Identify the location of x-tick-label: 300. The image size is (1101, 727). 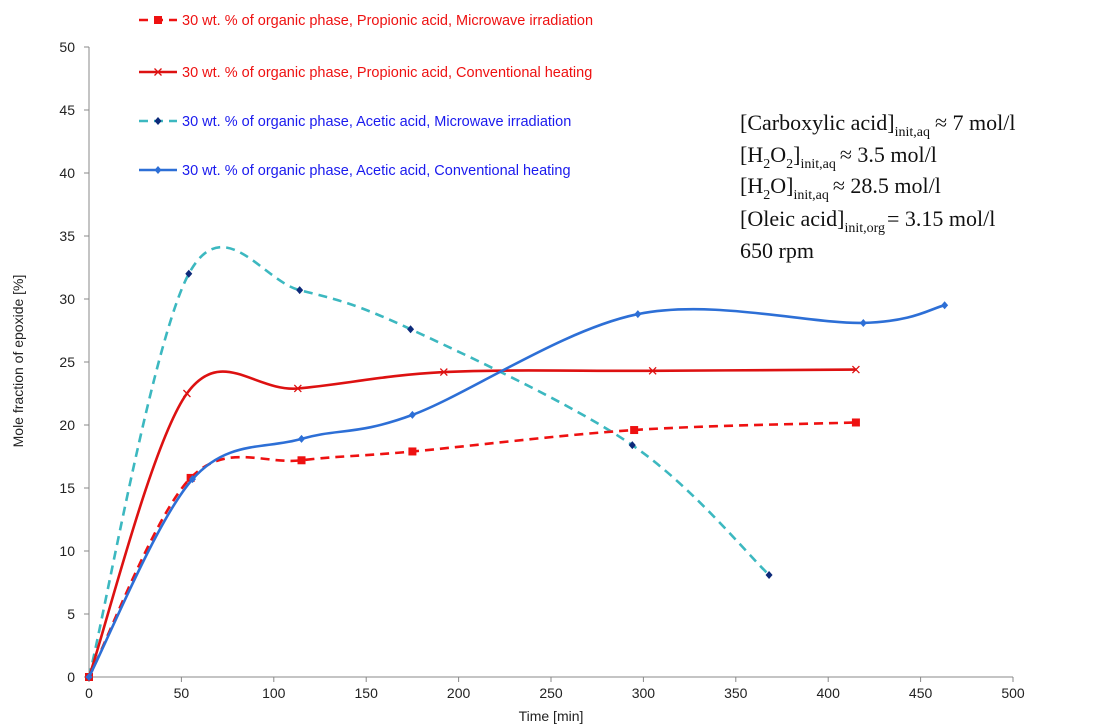
(644, 693).